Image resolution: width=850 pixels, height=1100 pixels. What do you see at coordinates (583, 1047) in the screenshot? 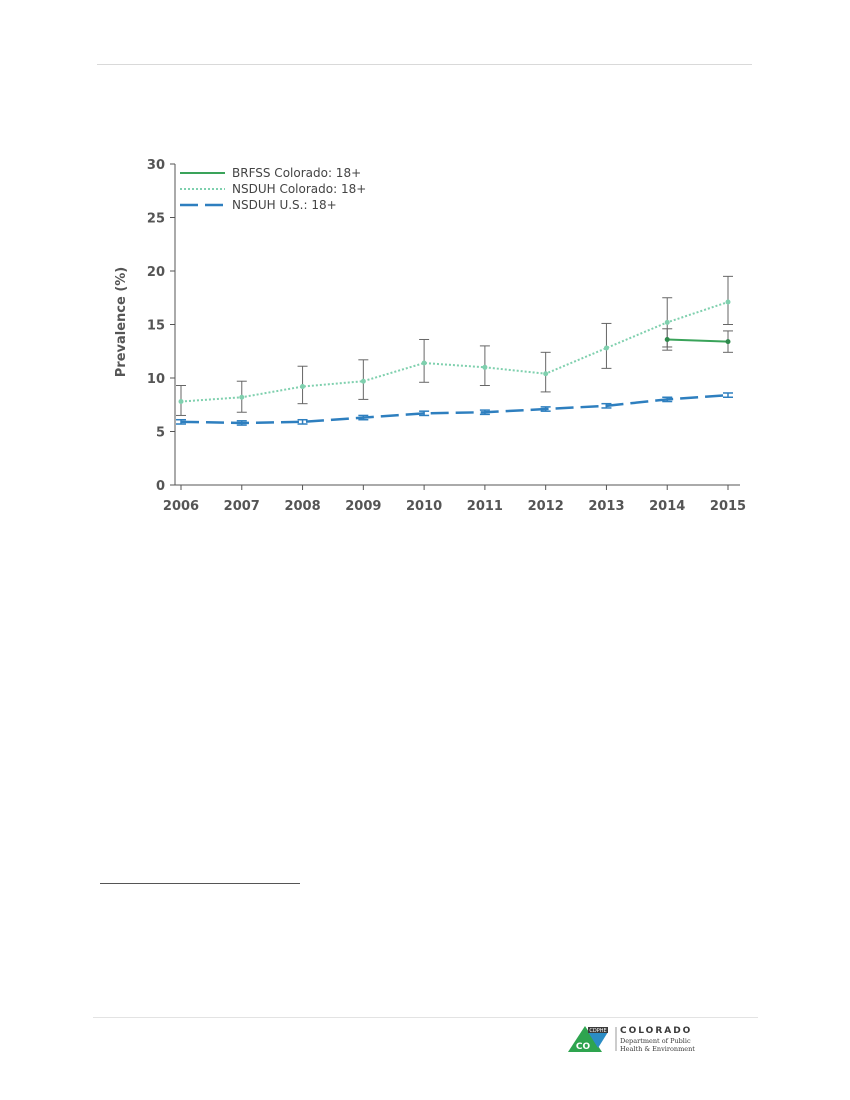
I see `logo-mark-text: CO` at bounding box center [583, 1047].